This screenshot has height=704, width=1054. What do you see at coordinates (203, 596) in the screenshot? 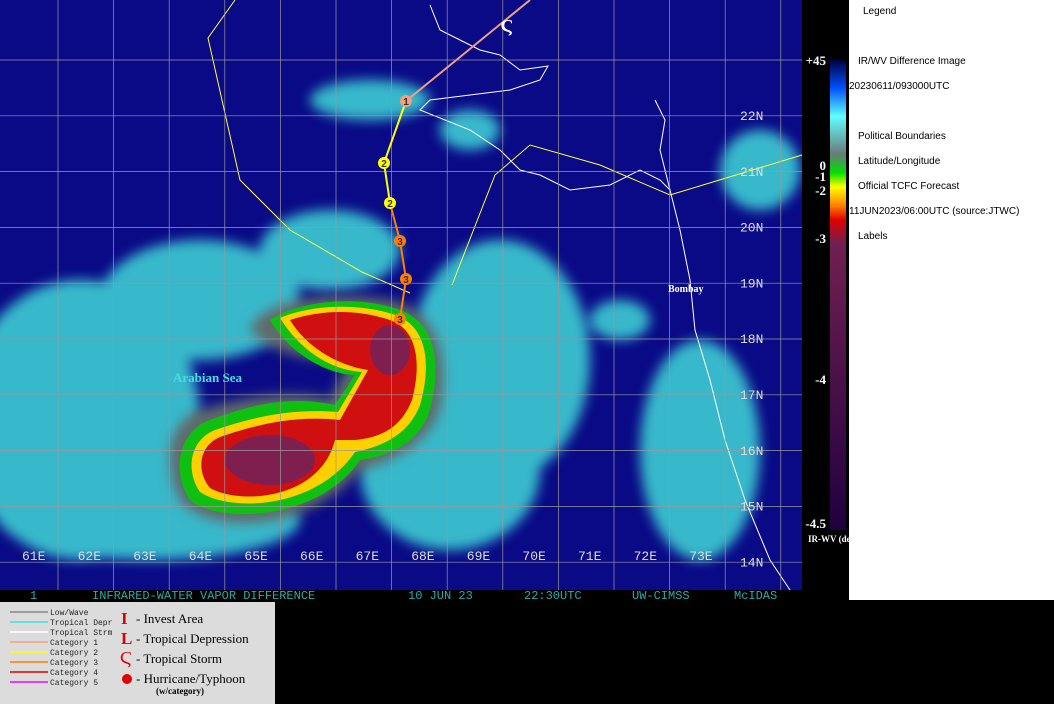
I see `footer-text: INFRARED-WATER VAPOR DIFFERENCE` at bounding box center [203, 596].